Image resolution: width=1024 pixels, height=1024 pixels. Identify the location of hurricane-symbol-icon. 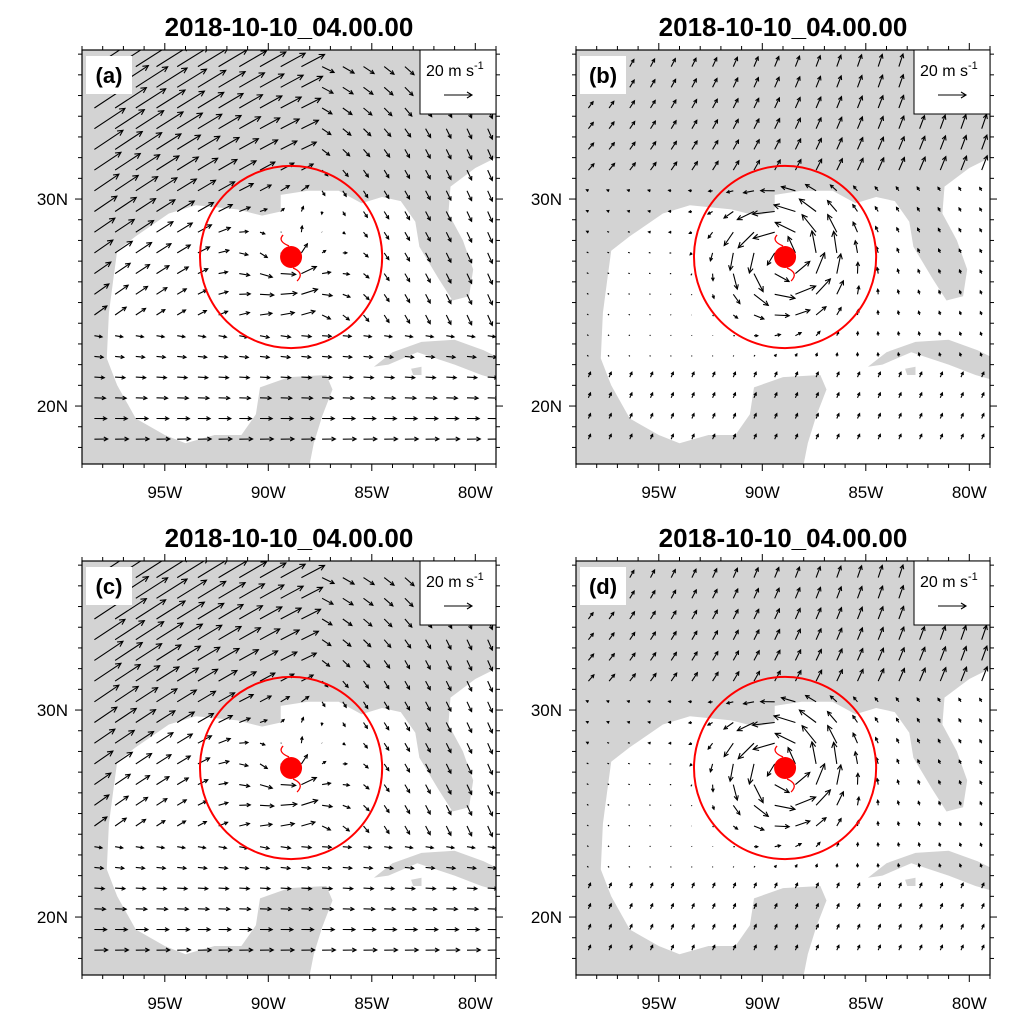
(291, 258).